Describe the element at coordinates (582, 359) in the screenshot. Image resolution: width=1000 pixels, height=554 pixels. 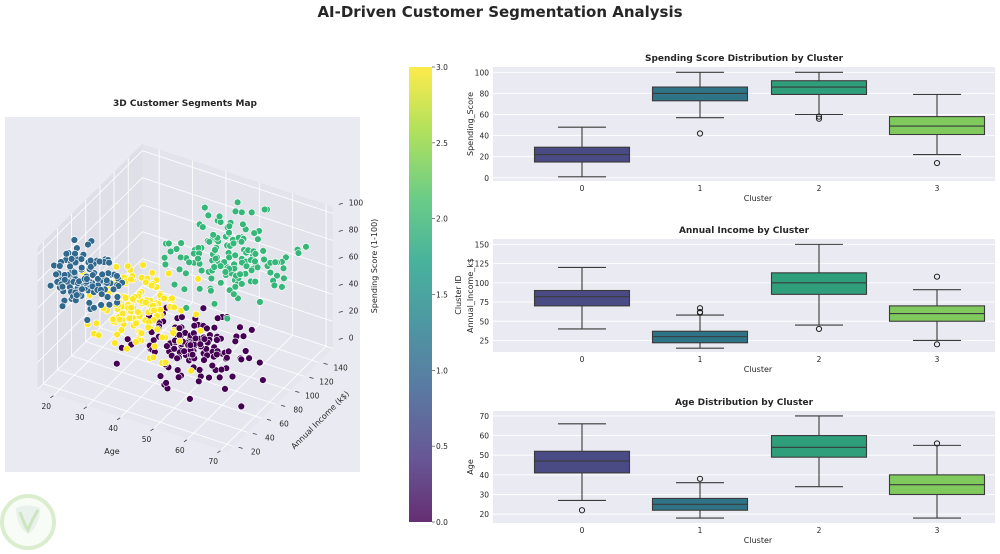
I see `x-tick-label: 0` at that location.